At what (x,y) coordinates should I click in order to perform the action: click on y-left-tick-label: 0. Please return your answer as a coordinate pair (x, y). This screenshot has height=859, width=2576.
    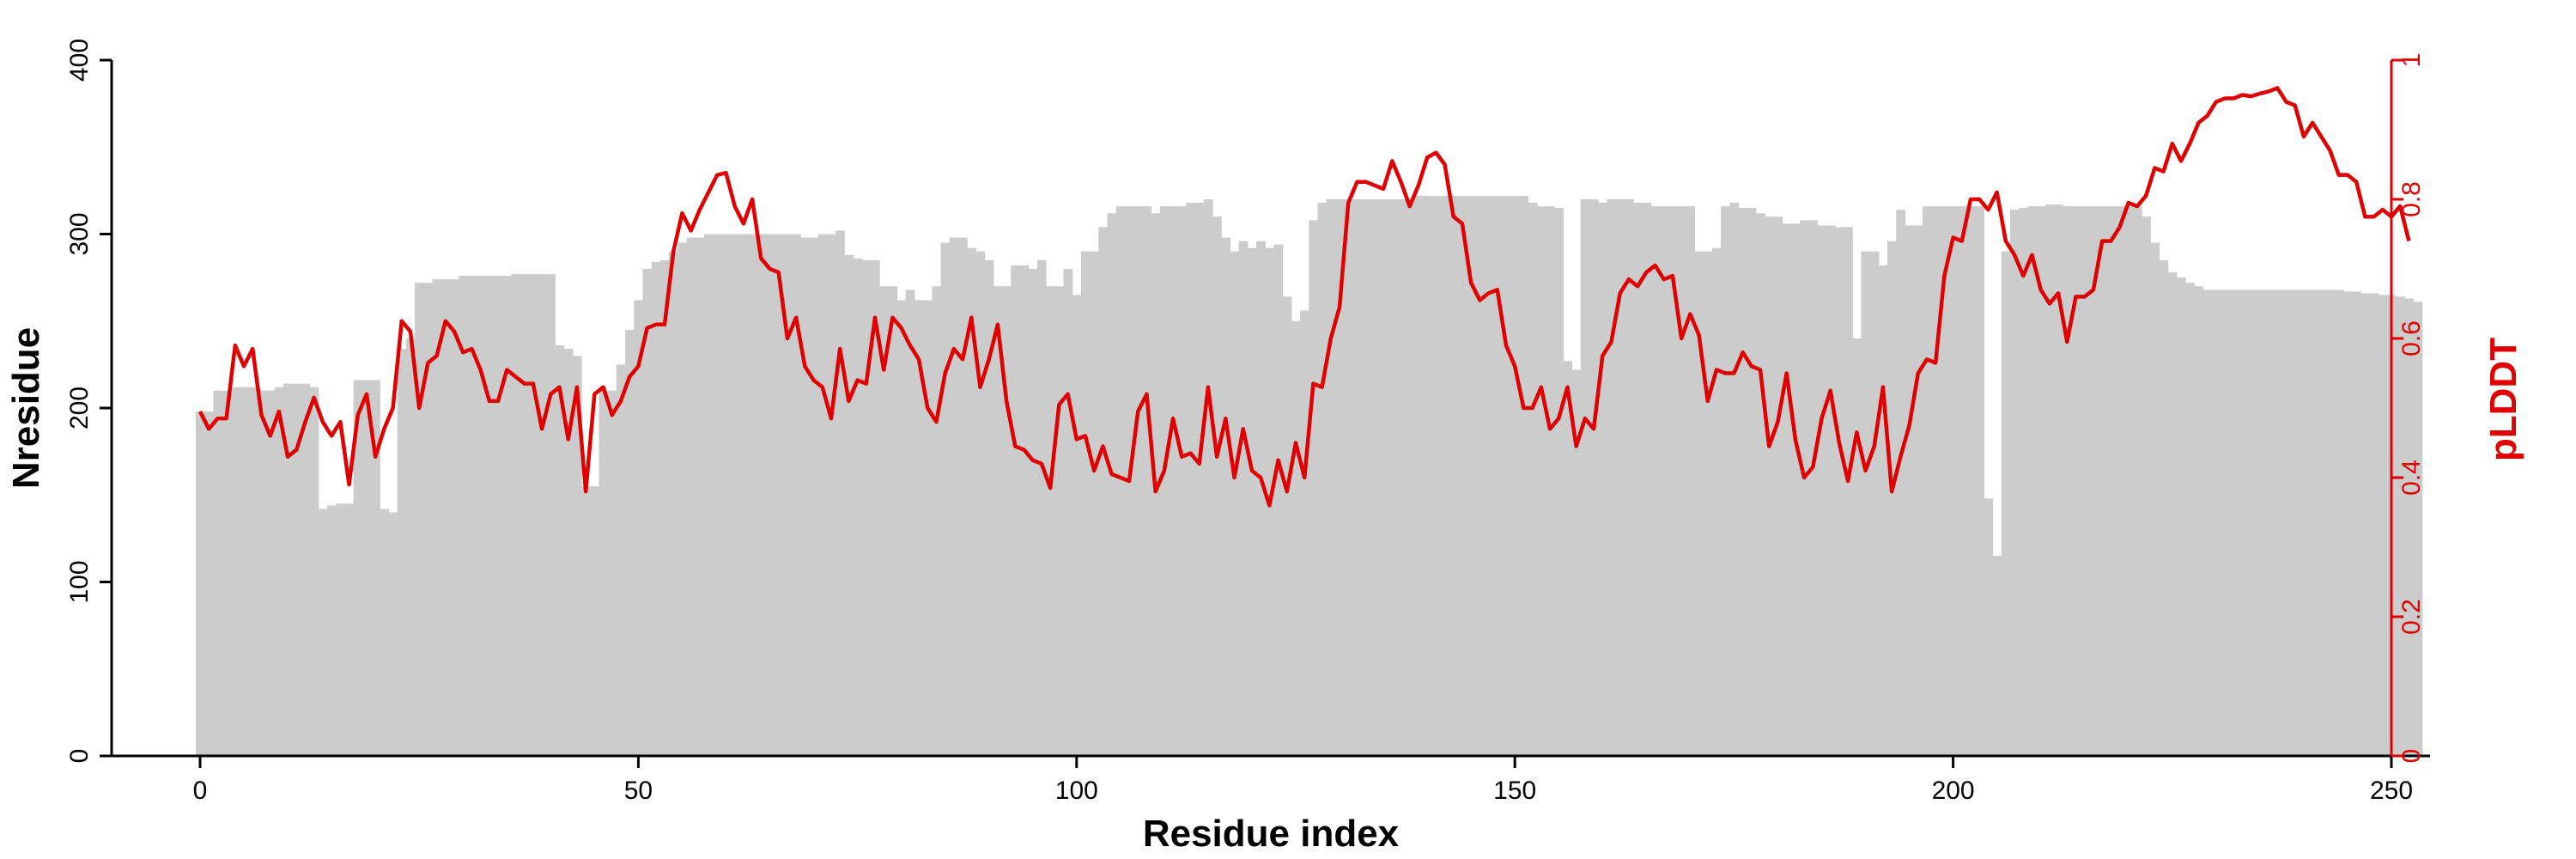
    Looking at the image, I should click on (79, 756).